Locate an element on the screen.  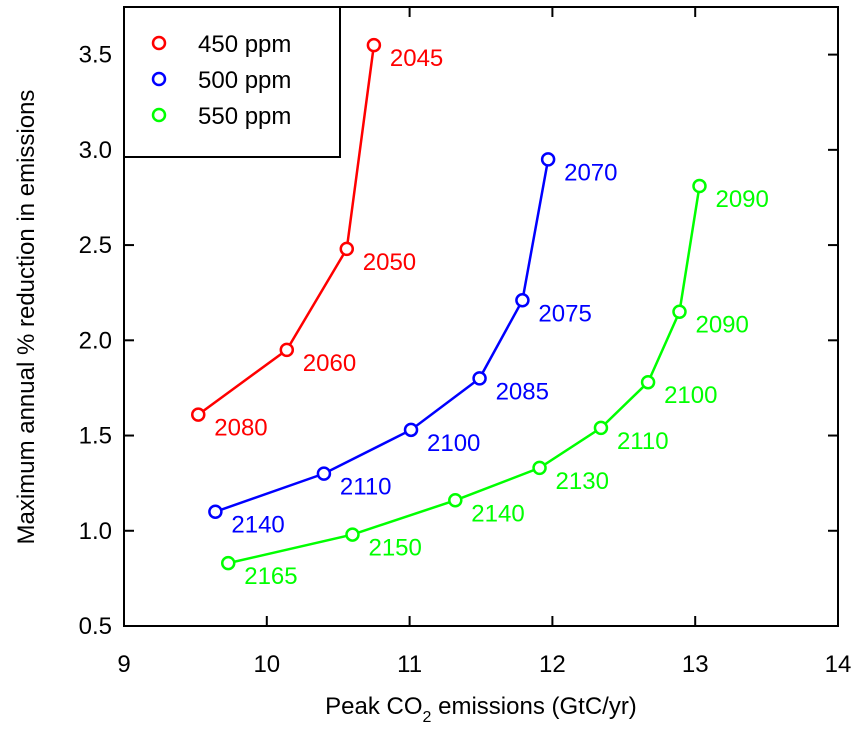
x-axis-title: Peak CO2 emissions (GtC/yr) is located at coordinates (481, 709).